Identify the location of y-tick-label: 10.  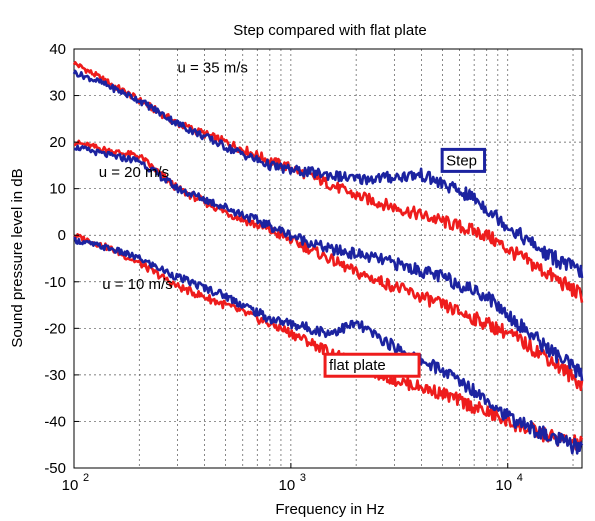
(57, 189).